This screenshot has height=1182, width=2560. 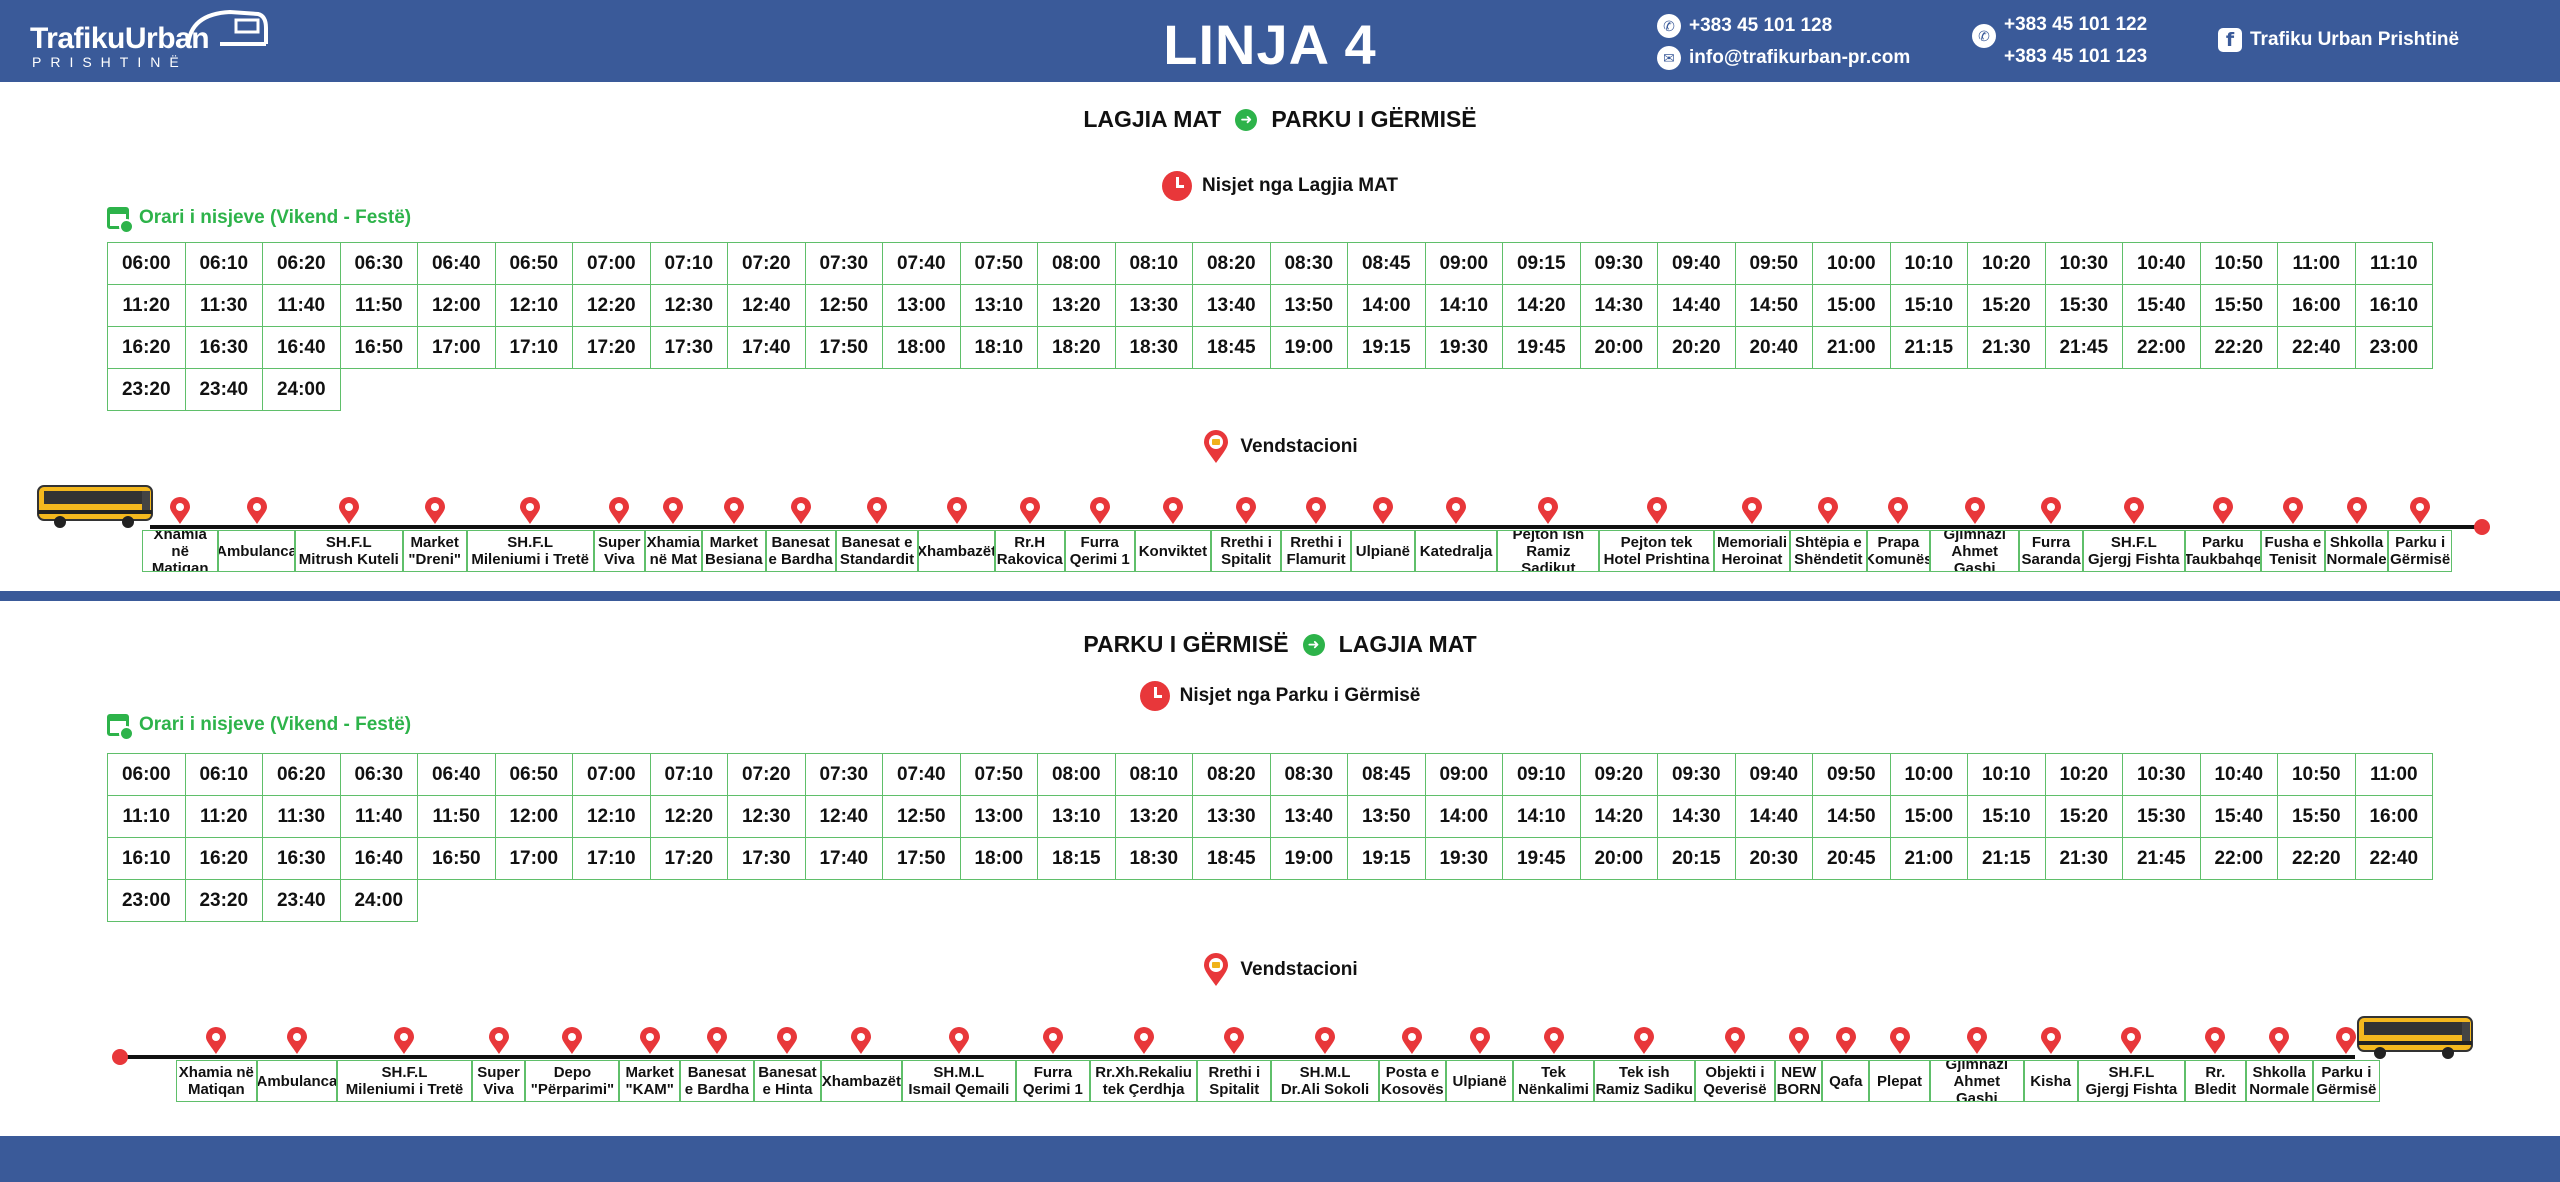 I want to click on stop-name-line: Shkolla, so click(x=2279, y=1072).